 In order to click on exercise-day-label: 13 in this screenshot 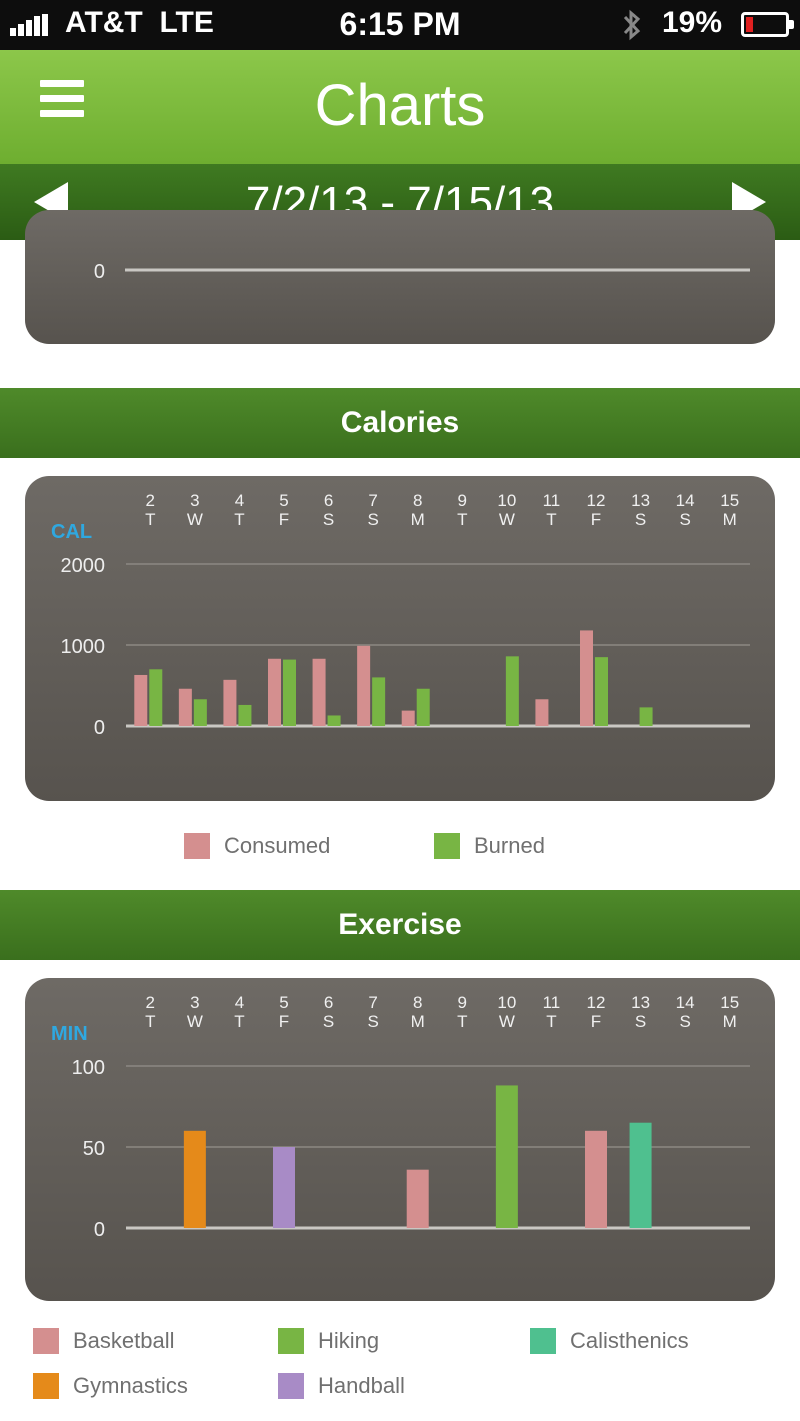, I will do `click(640, 1002)`.